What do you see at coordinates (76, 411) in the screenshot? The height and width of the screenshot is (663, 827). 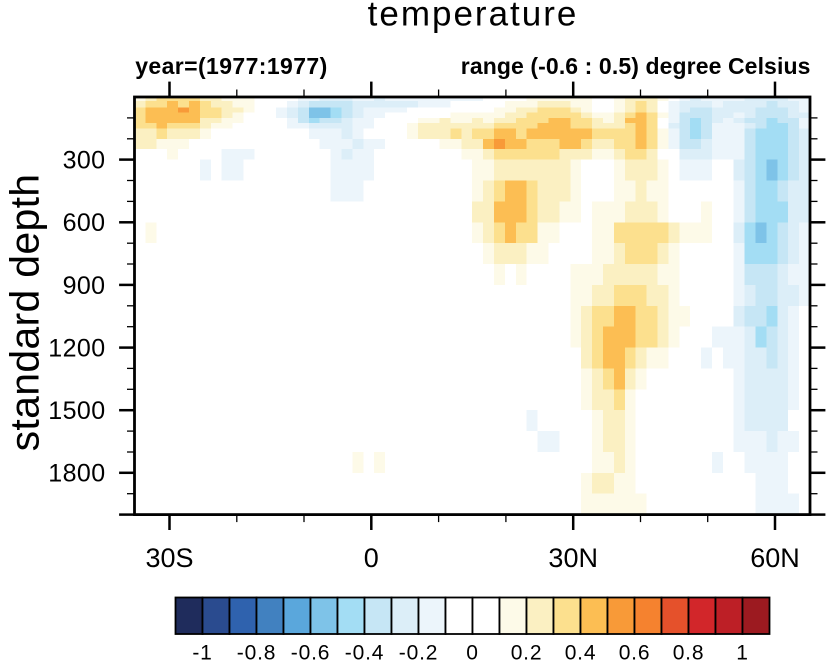 I see `svg-text: 1500` at bounding box center [76, 411].